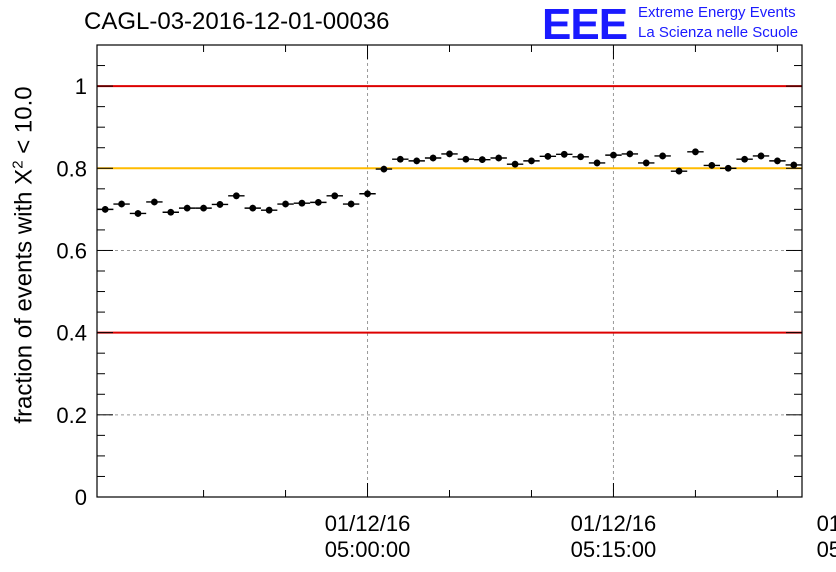 The height and width of the screenshot is (572, 836). What do you see at coordinates (614, 549) in the screenshot?
I see `x-tick-label-time: 05:15:00` at bounding box center [614, 549].